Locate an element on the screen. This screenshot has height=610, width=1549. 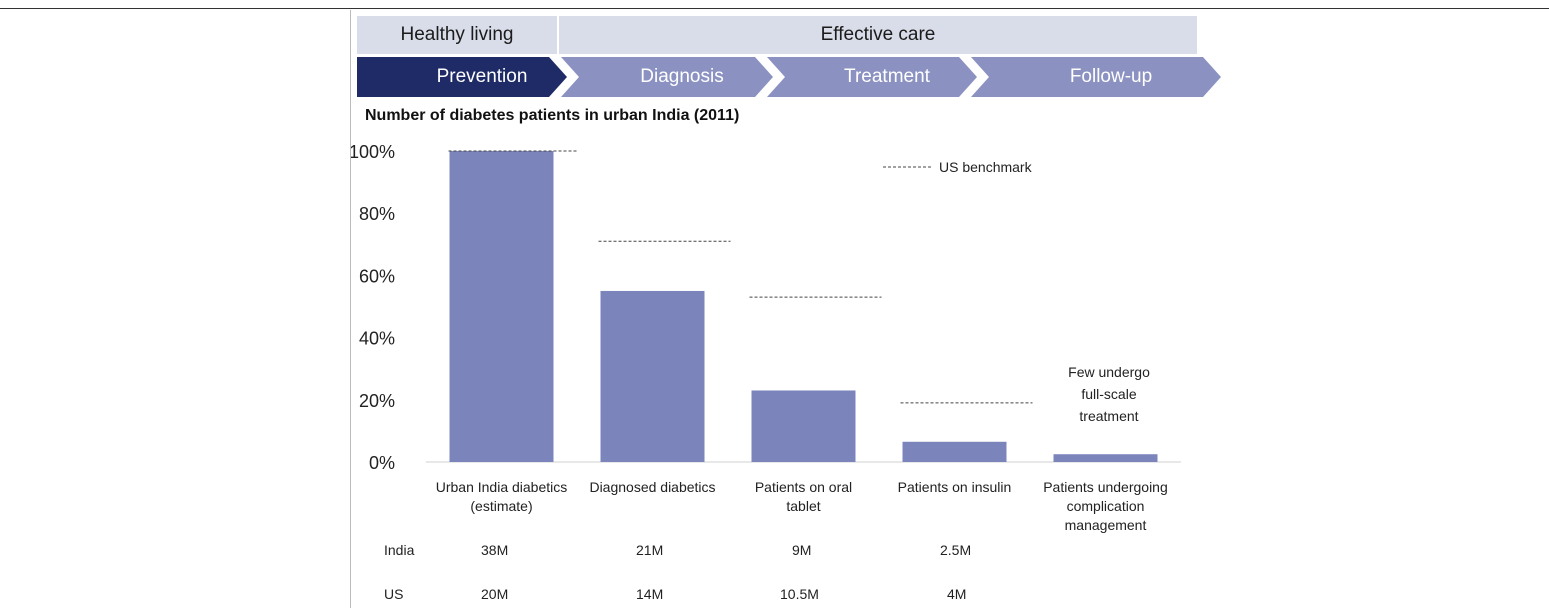
x-tick-label: complication is located at coordinates (1106, 506).